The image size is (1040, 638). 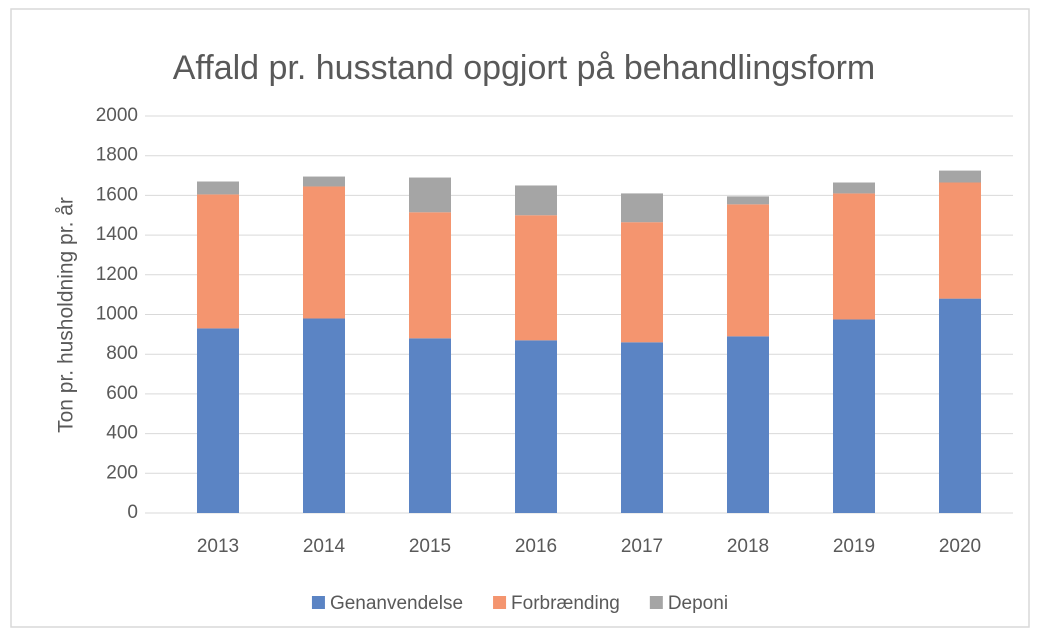 What do you see at coordinates (132, 512) in the screenshot?
I see `y-tick-label: 0` at bounding box center [132, 512].